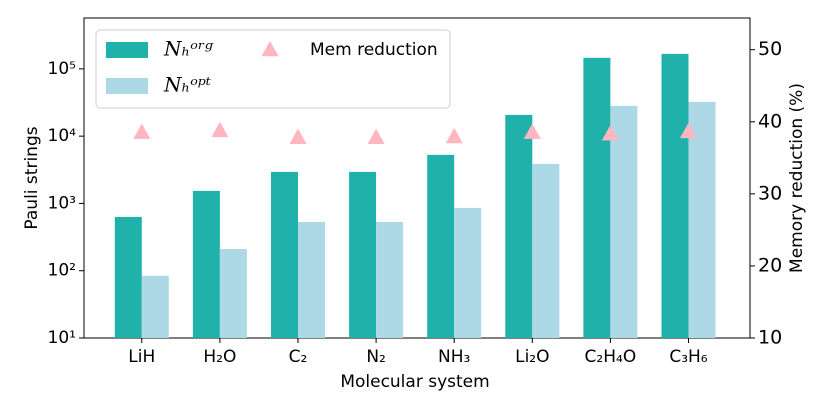 The height and width of the screenshot is (415, 830). Describe the element at coordinates (770, 121) in the screenshot. I see `y2-tick-label: 40` at that location.